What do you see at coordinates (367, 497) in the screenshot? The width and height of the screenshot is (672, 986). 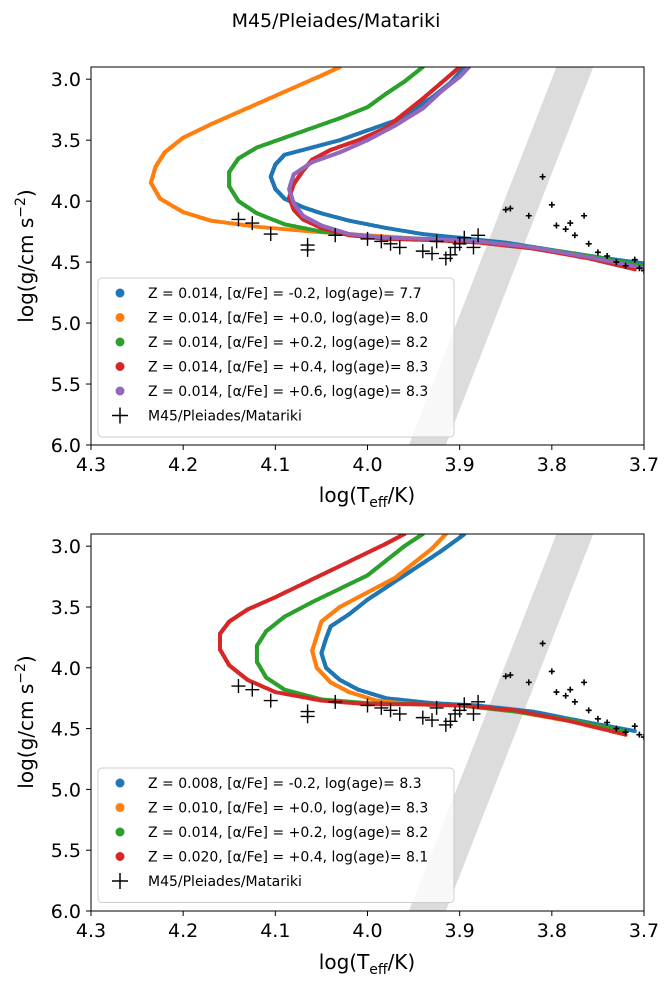 I see `x-axis-label: log(Teff/K)` at bounding box center [367, 497].